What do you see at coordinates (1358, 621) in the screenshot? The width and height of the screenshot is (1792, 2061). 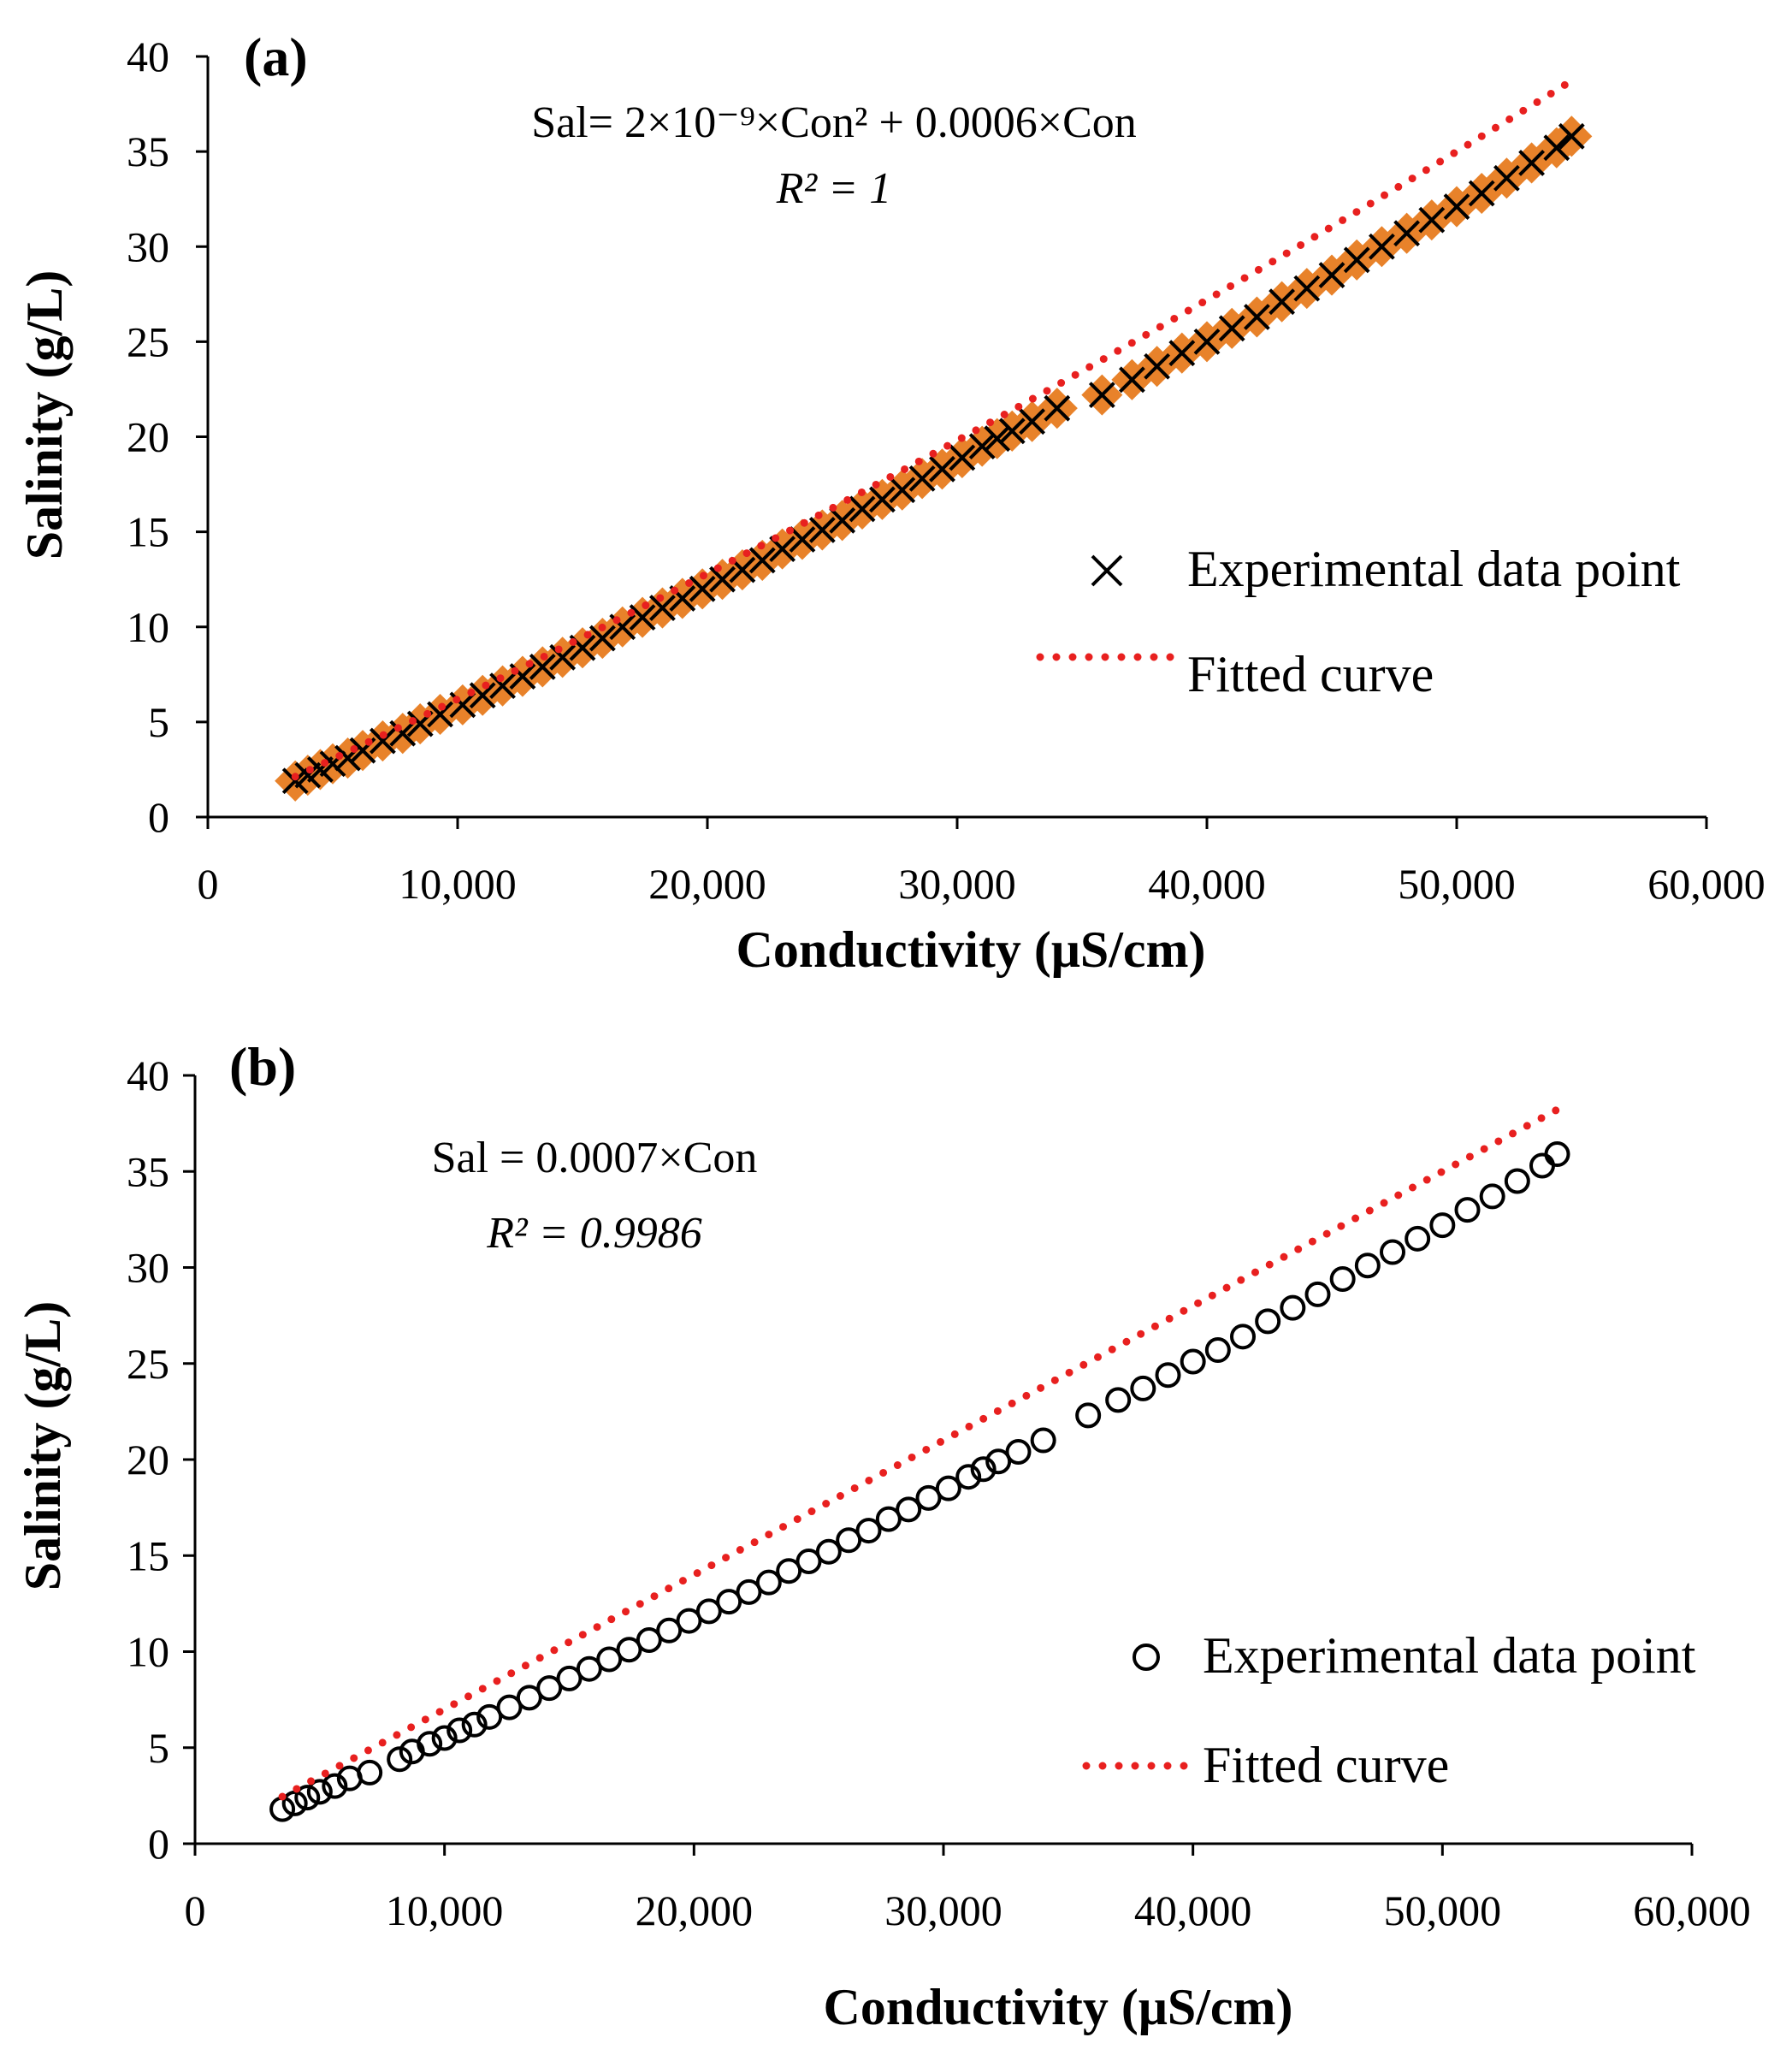 I see `panel-a-legend: Experimental data point Fitted curve` at bounding box center [1358, 621].